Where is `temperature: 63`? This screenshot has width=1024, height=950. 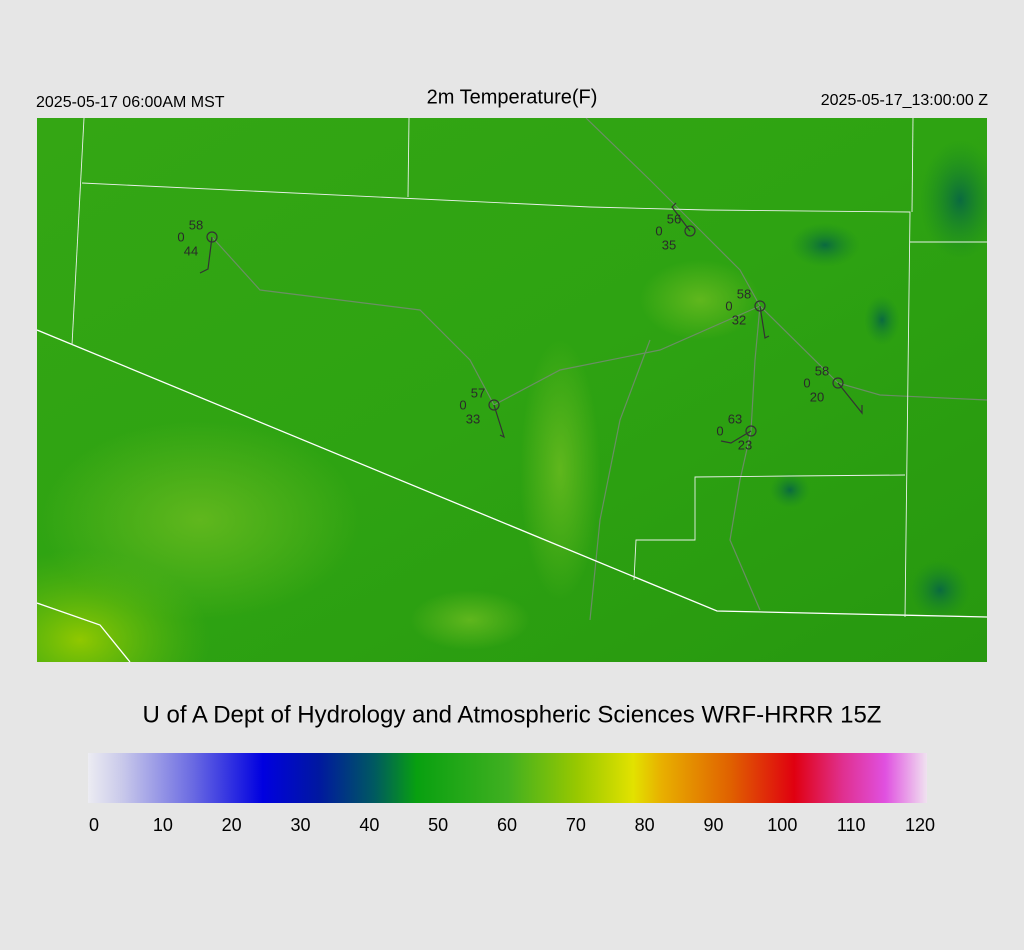
temperature: 63 is located at coordinates (735, 418).